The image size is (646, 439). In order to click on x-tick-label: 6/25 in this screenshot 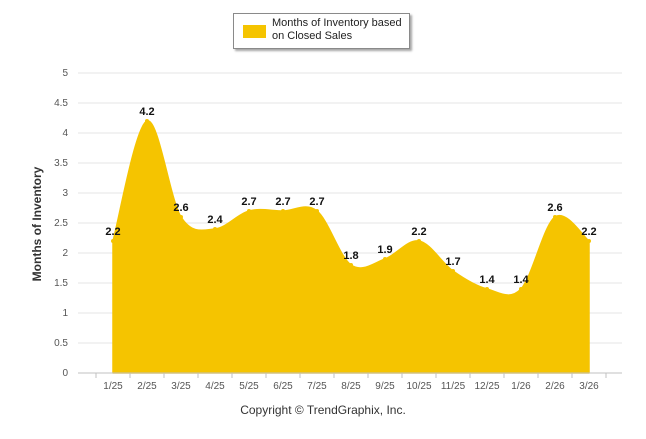, I will do `click(283, 386)`.